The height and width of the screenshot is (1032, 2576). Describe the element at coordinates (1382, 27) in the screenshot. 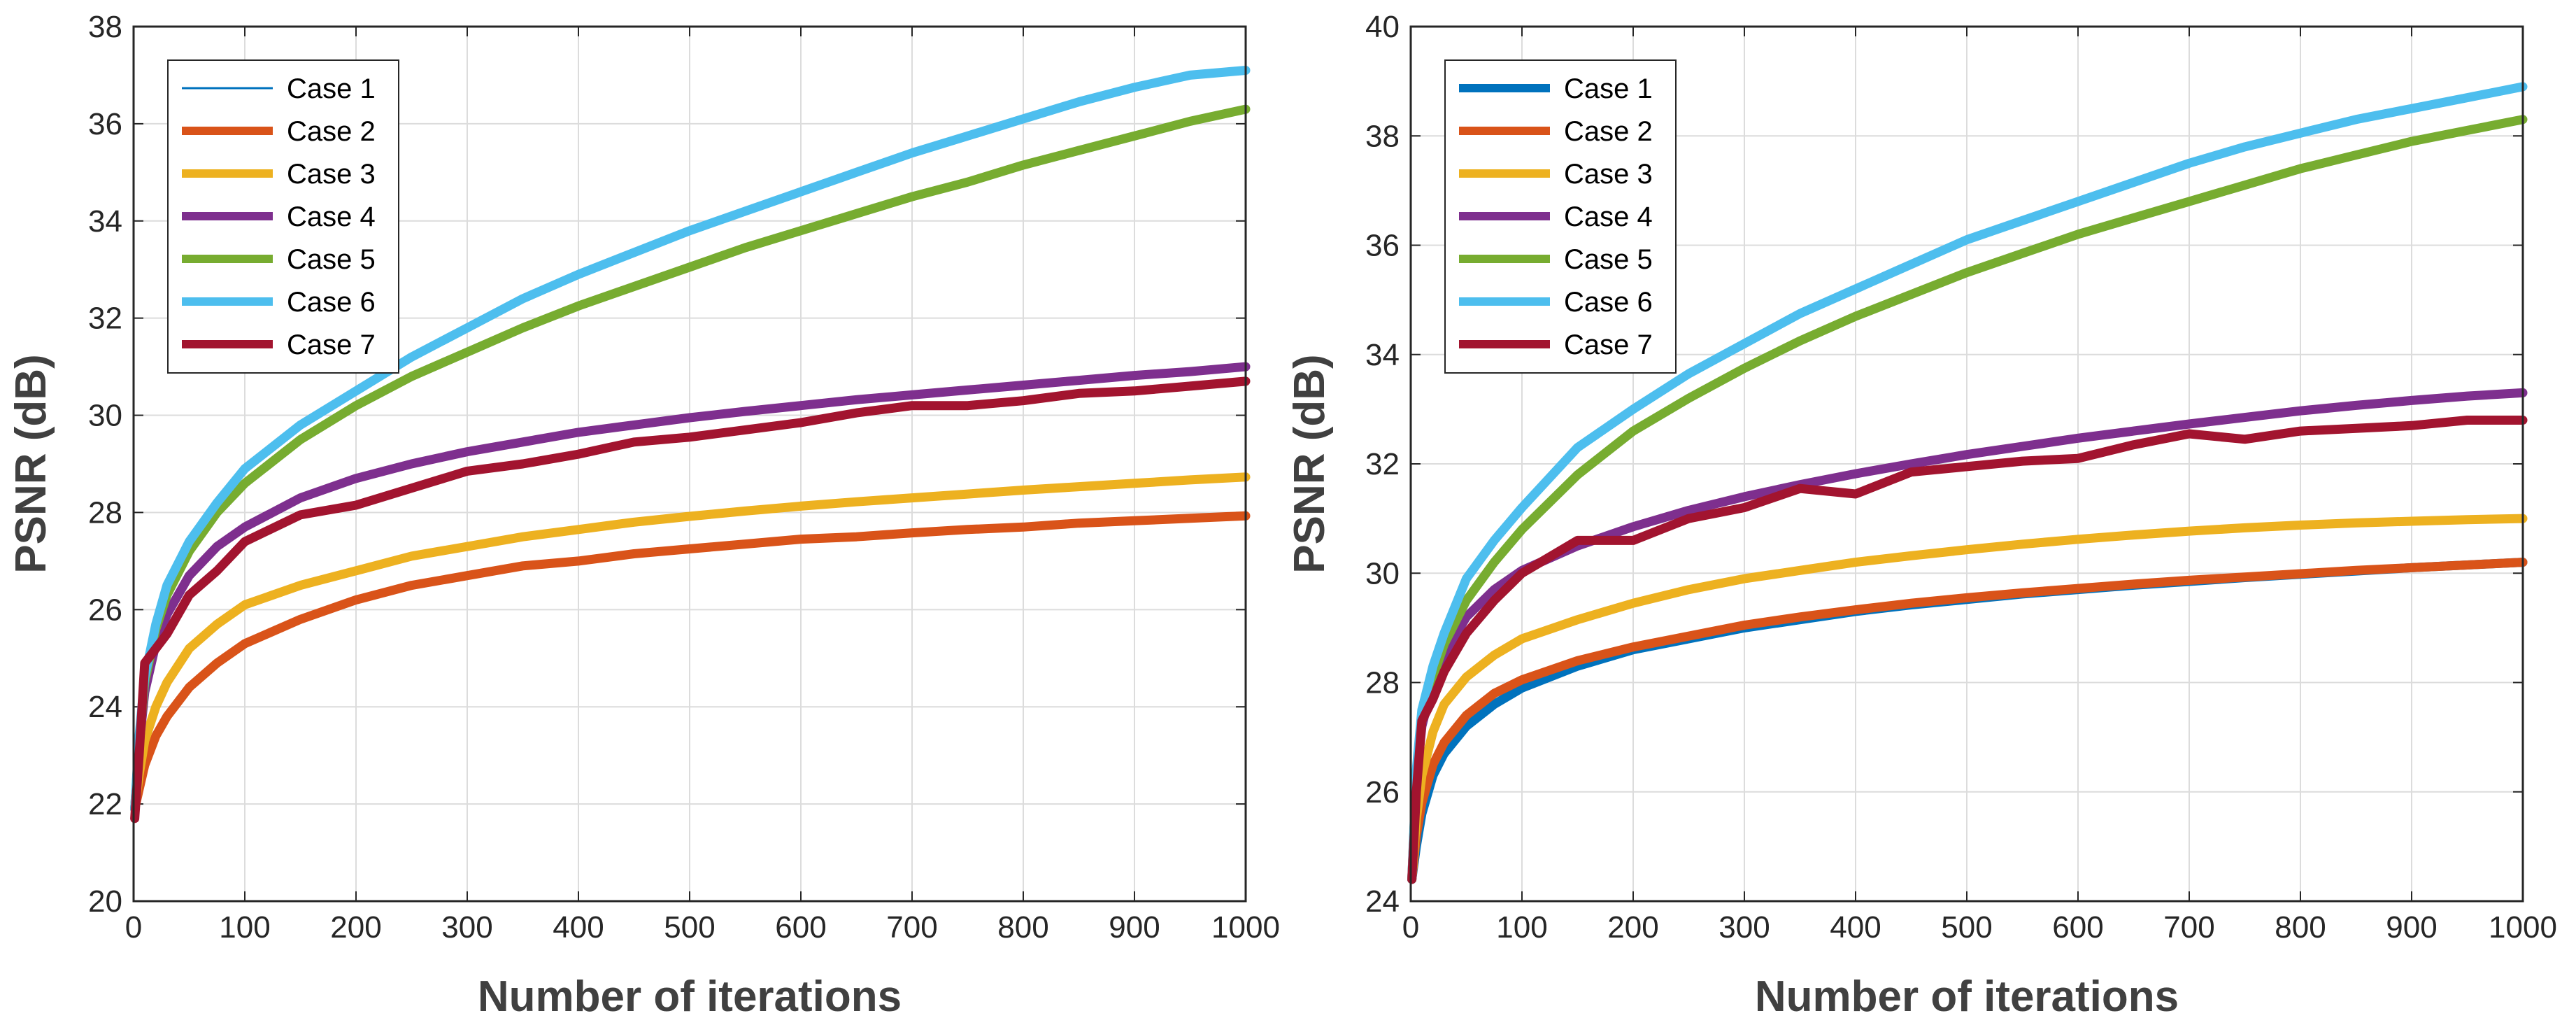

I see `y-tick-label: 40` at that location.